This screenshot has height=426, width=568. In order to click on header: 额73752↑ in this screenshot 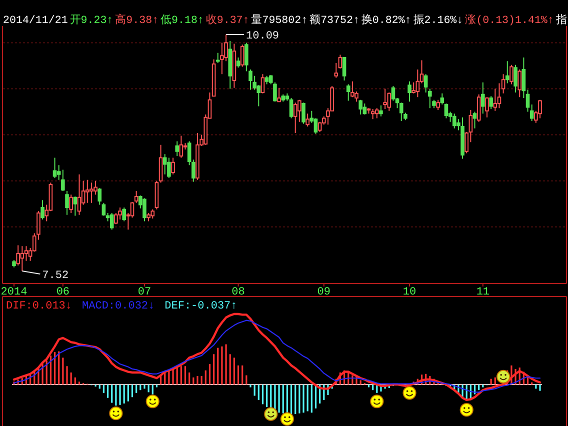, I will do `click(335, 21)`.